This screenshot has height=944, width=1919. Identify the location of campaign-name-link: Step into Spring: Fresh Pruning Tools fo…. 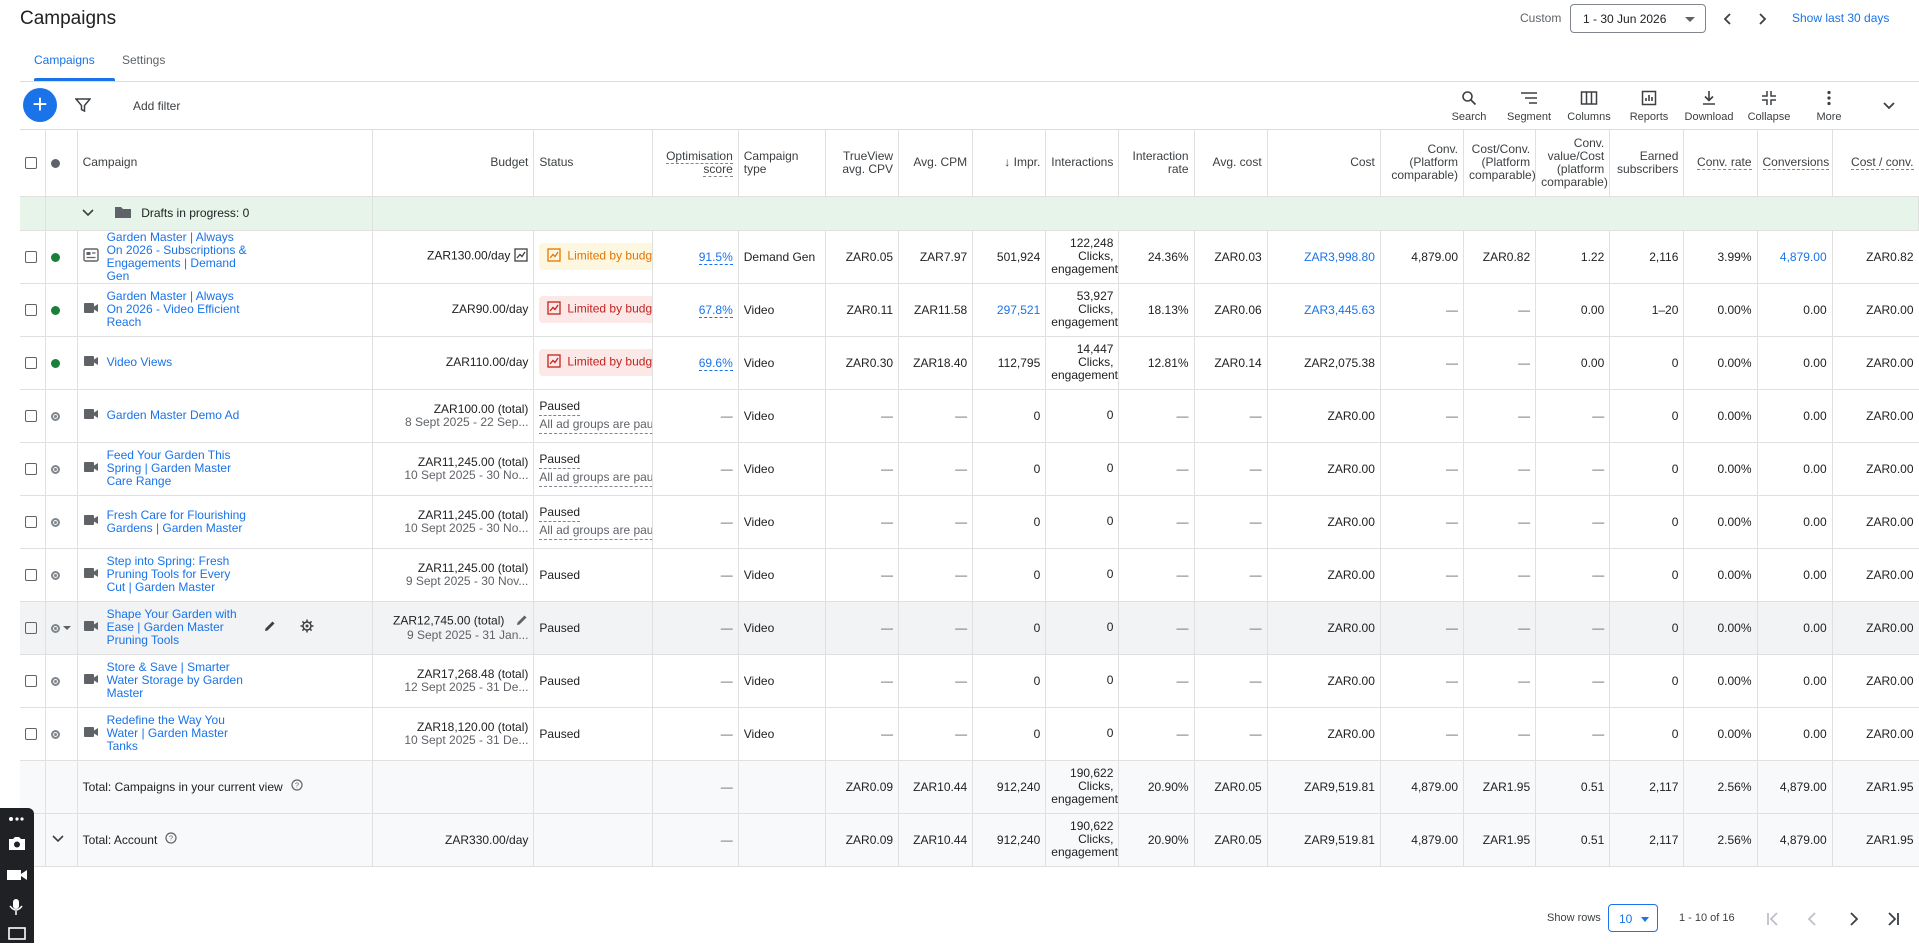
(168, 574).